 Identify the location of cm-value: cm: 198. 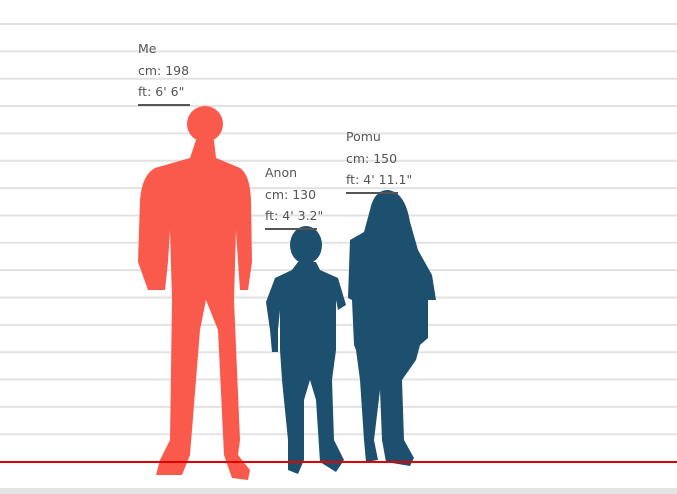
(164, 70).